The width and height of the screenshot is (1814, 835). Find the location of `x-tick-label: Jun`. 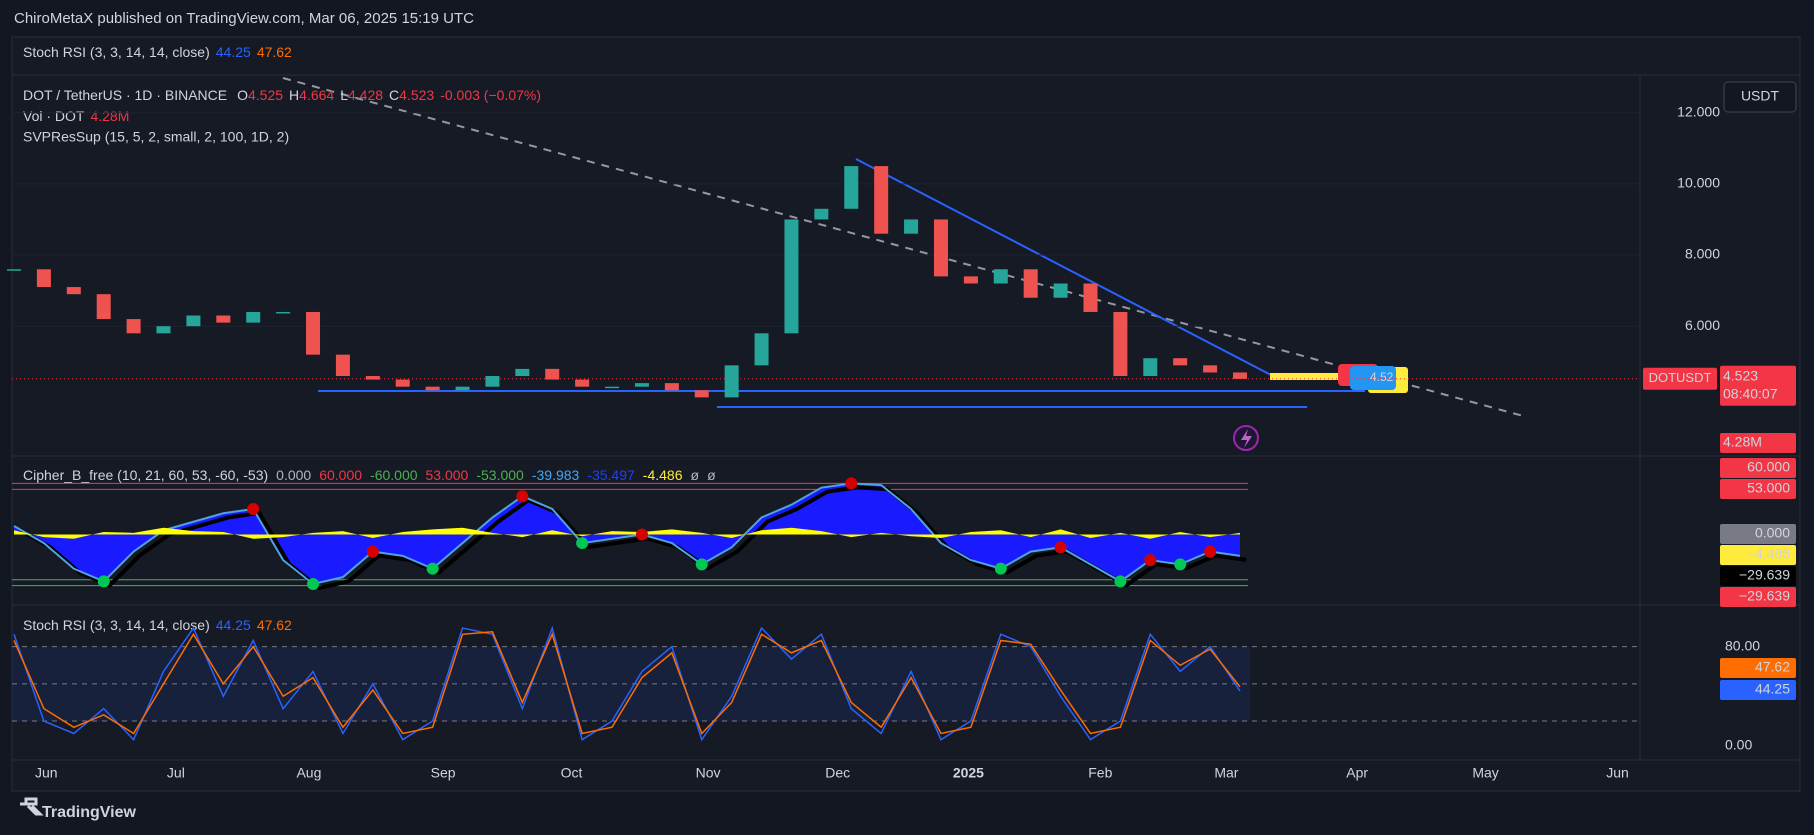

x-tick-label: Jun is located at coordinates (1617, 773).